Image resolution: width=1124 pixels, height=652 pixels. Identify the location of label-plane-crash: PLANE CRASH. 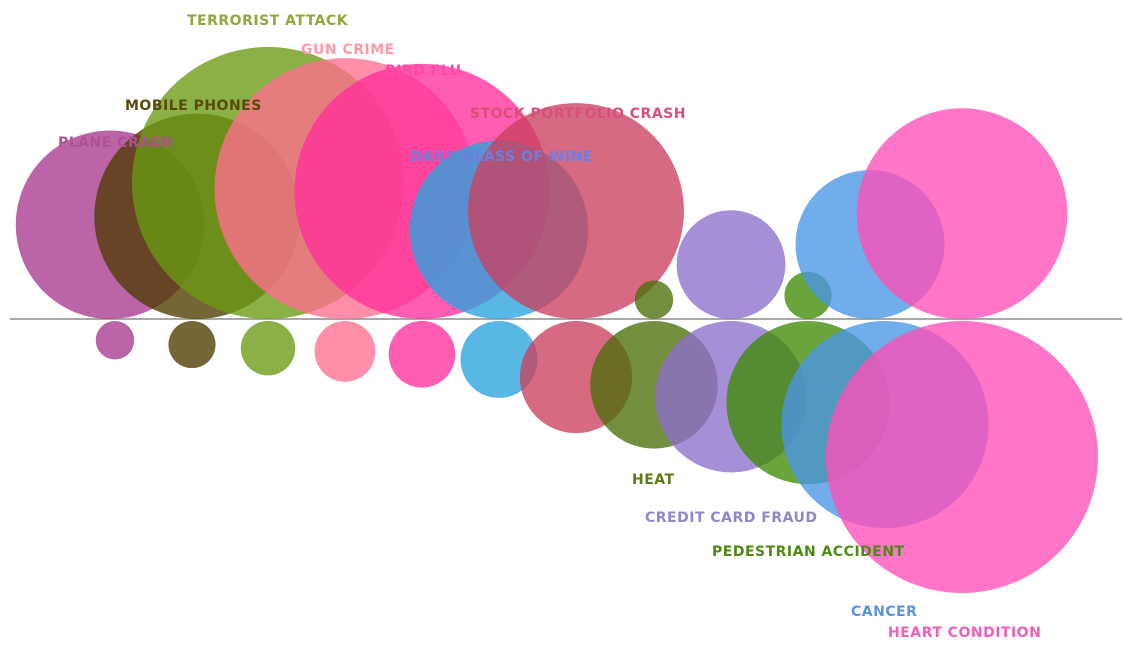
(115, 143).